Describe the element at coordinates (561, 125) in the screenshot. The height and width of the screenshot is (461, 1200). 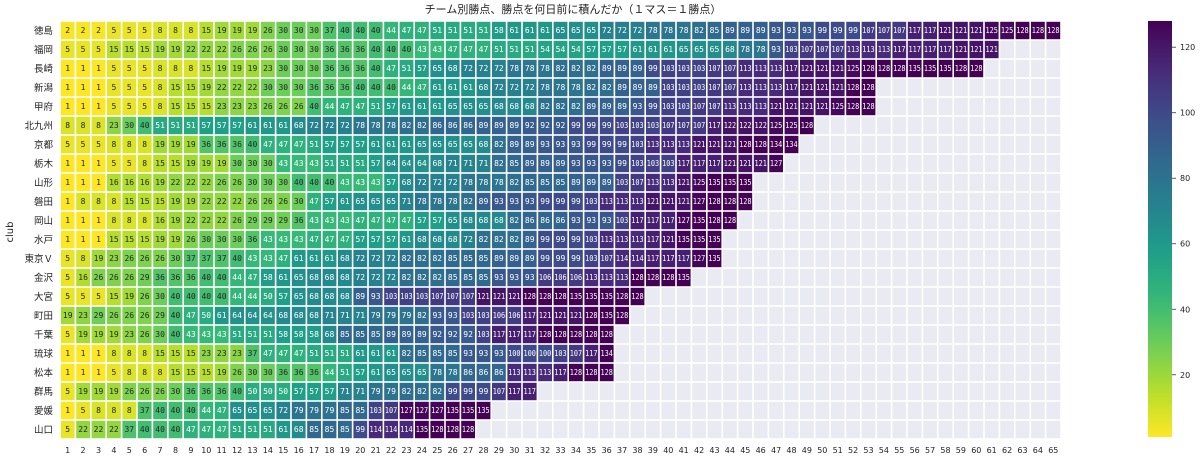
I see `cell-value: 92` at that location.